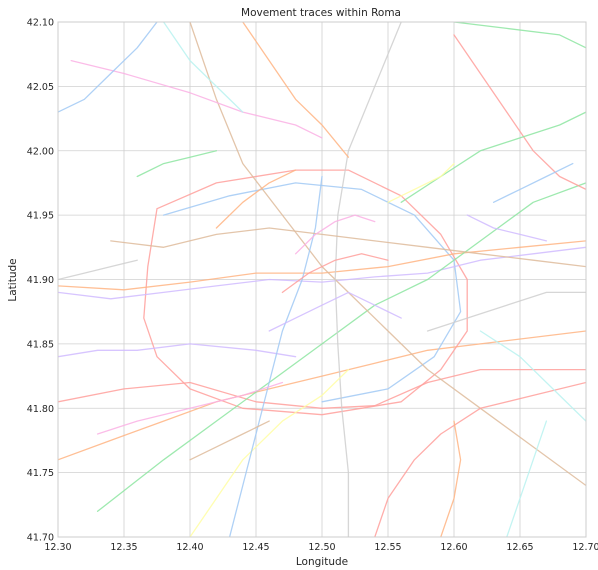 The width and height of the screenshot is (598, 570). Describe the element at coordinates (453, 547) in the screenshot. I see `x-tick-label: 12.60` at that location.